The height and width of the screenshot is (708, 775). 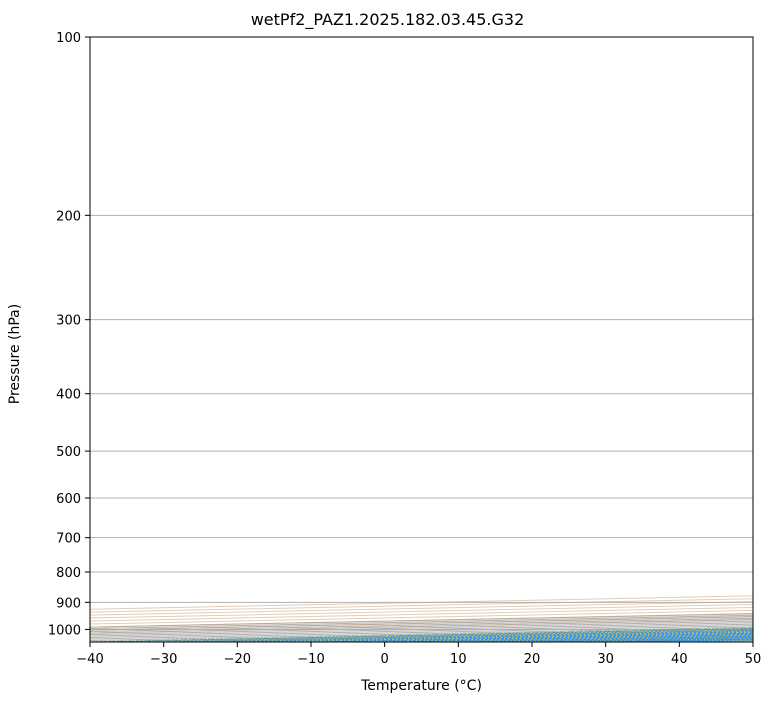 What do you see at coordinates (237, 659) in the screenshot?
I see `x-tick-label: −20` at bounding box center [237, 659].